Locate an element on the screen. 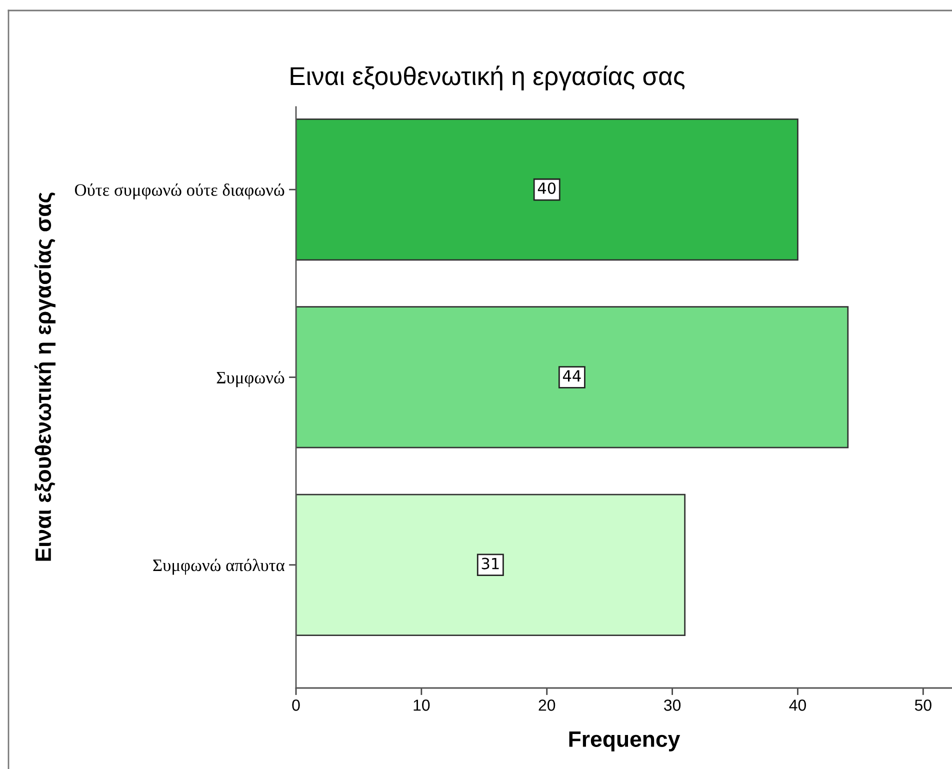 The width and height of the screenshot is (952, 769). y-tick-label: Συμφωνώ is located at coordinates (250, 379).